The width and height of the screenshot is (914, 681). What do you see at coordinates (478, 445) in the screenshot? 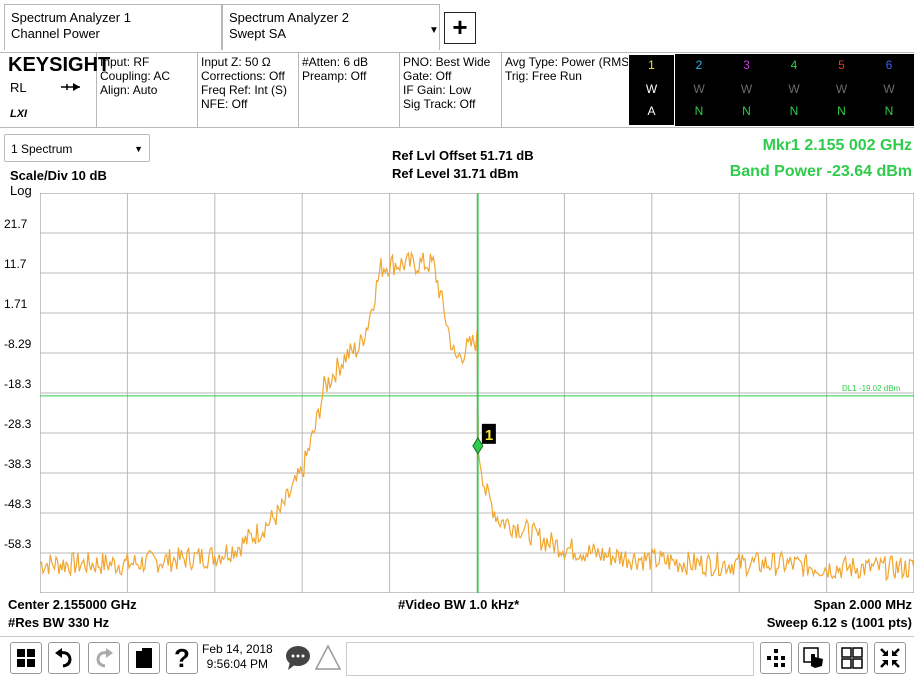
I see `marker-diamond` at bounding box center [478, 445].